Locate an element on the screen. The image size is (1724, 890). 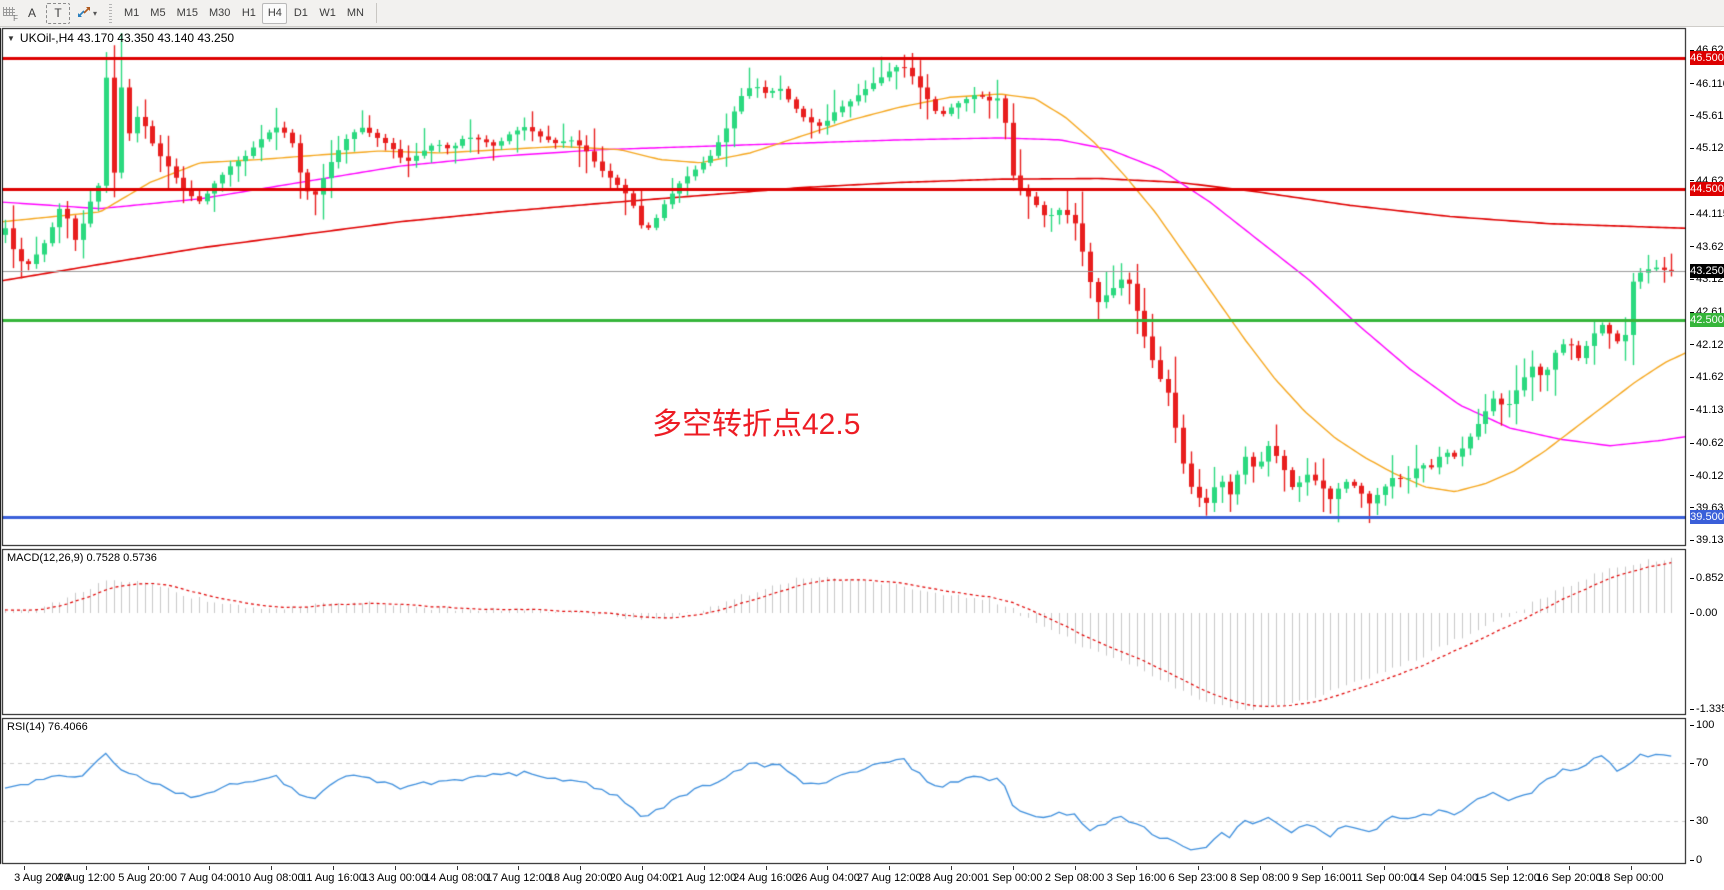
price-tick: 45.615 is located at coordinates (1707, 116).